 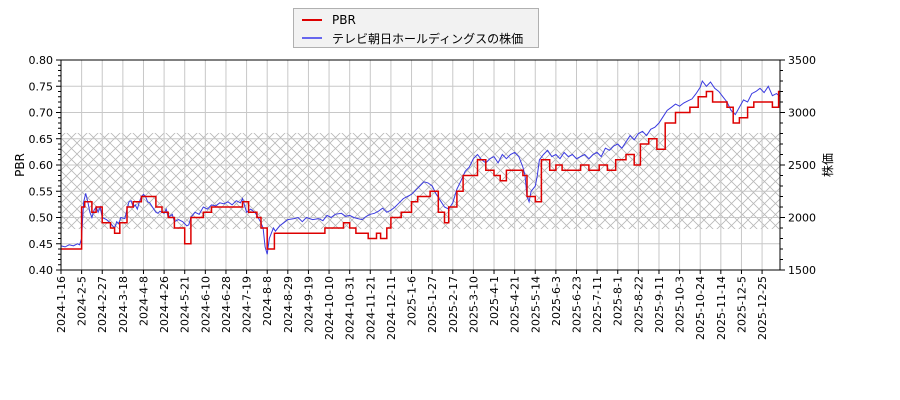 I want to click on x-tick-label: 2024-9-19, so click(x=308, y=304).